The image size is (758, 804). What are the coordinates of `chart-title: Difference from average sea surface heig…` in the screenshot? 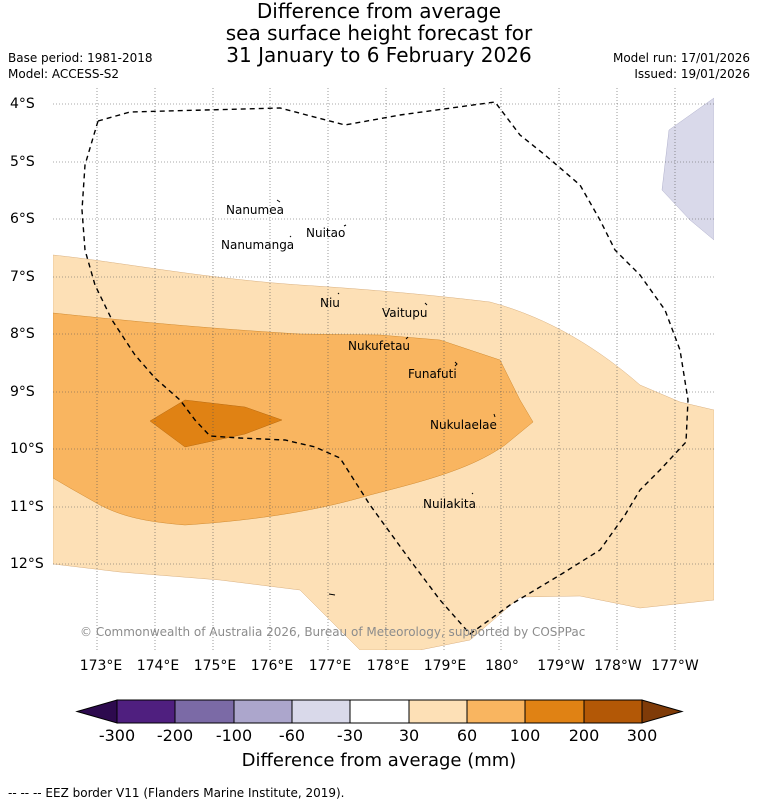 It's located at (379, 33).